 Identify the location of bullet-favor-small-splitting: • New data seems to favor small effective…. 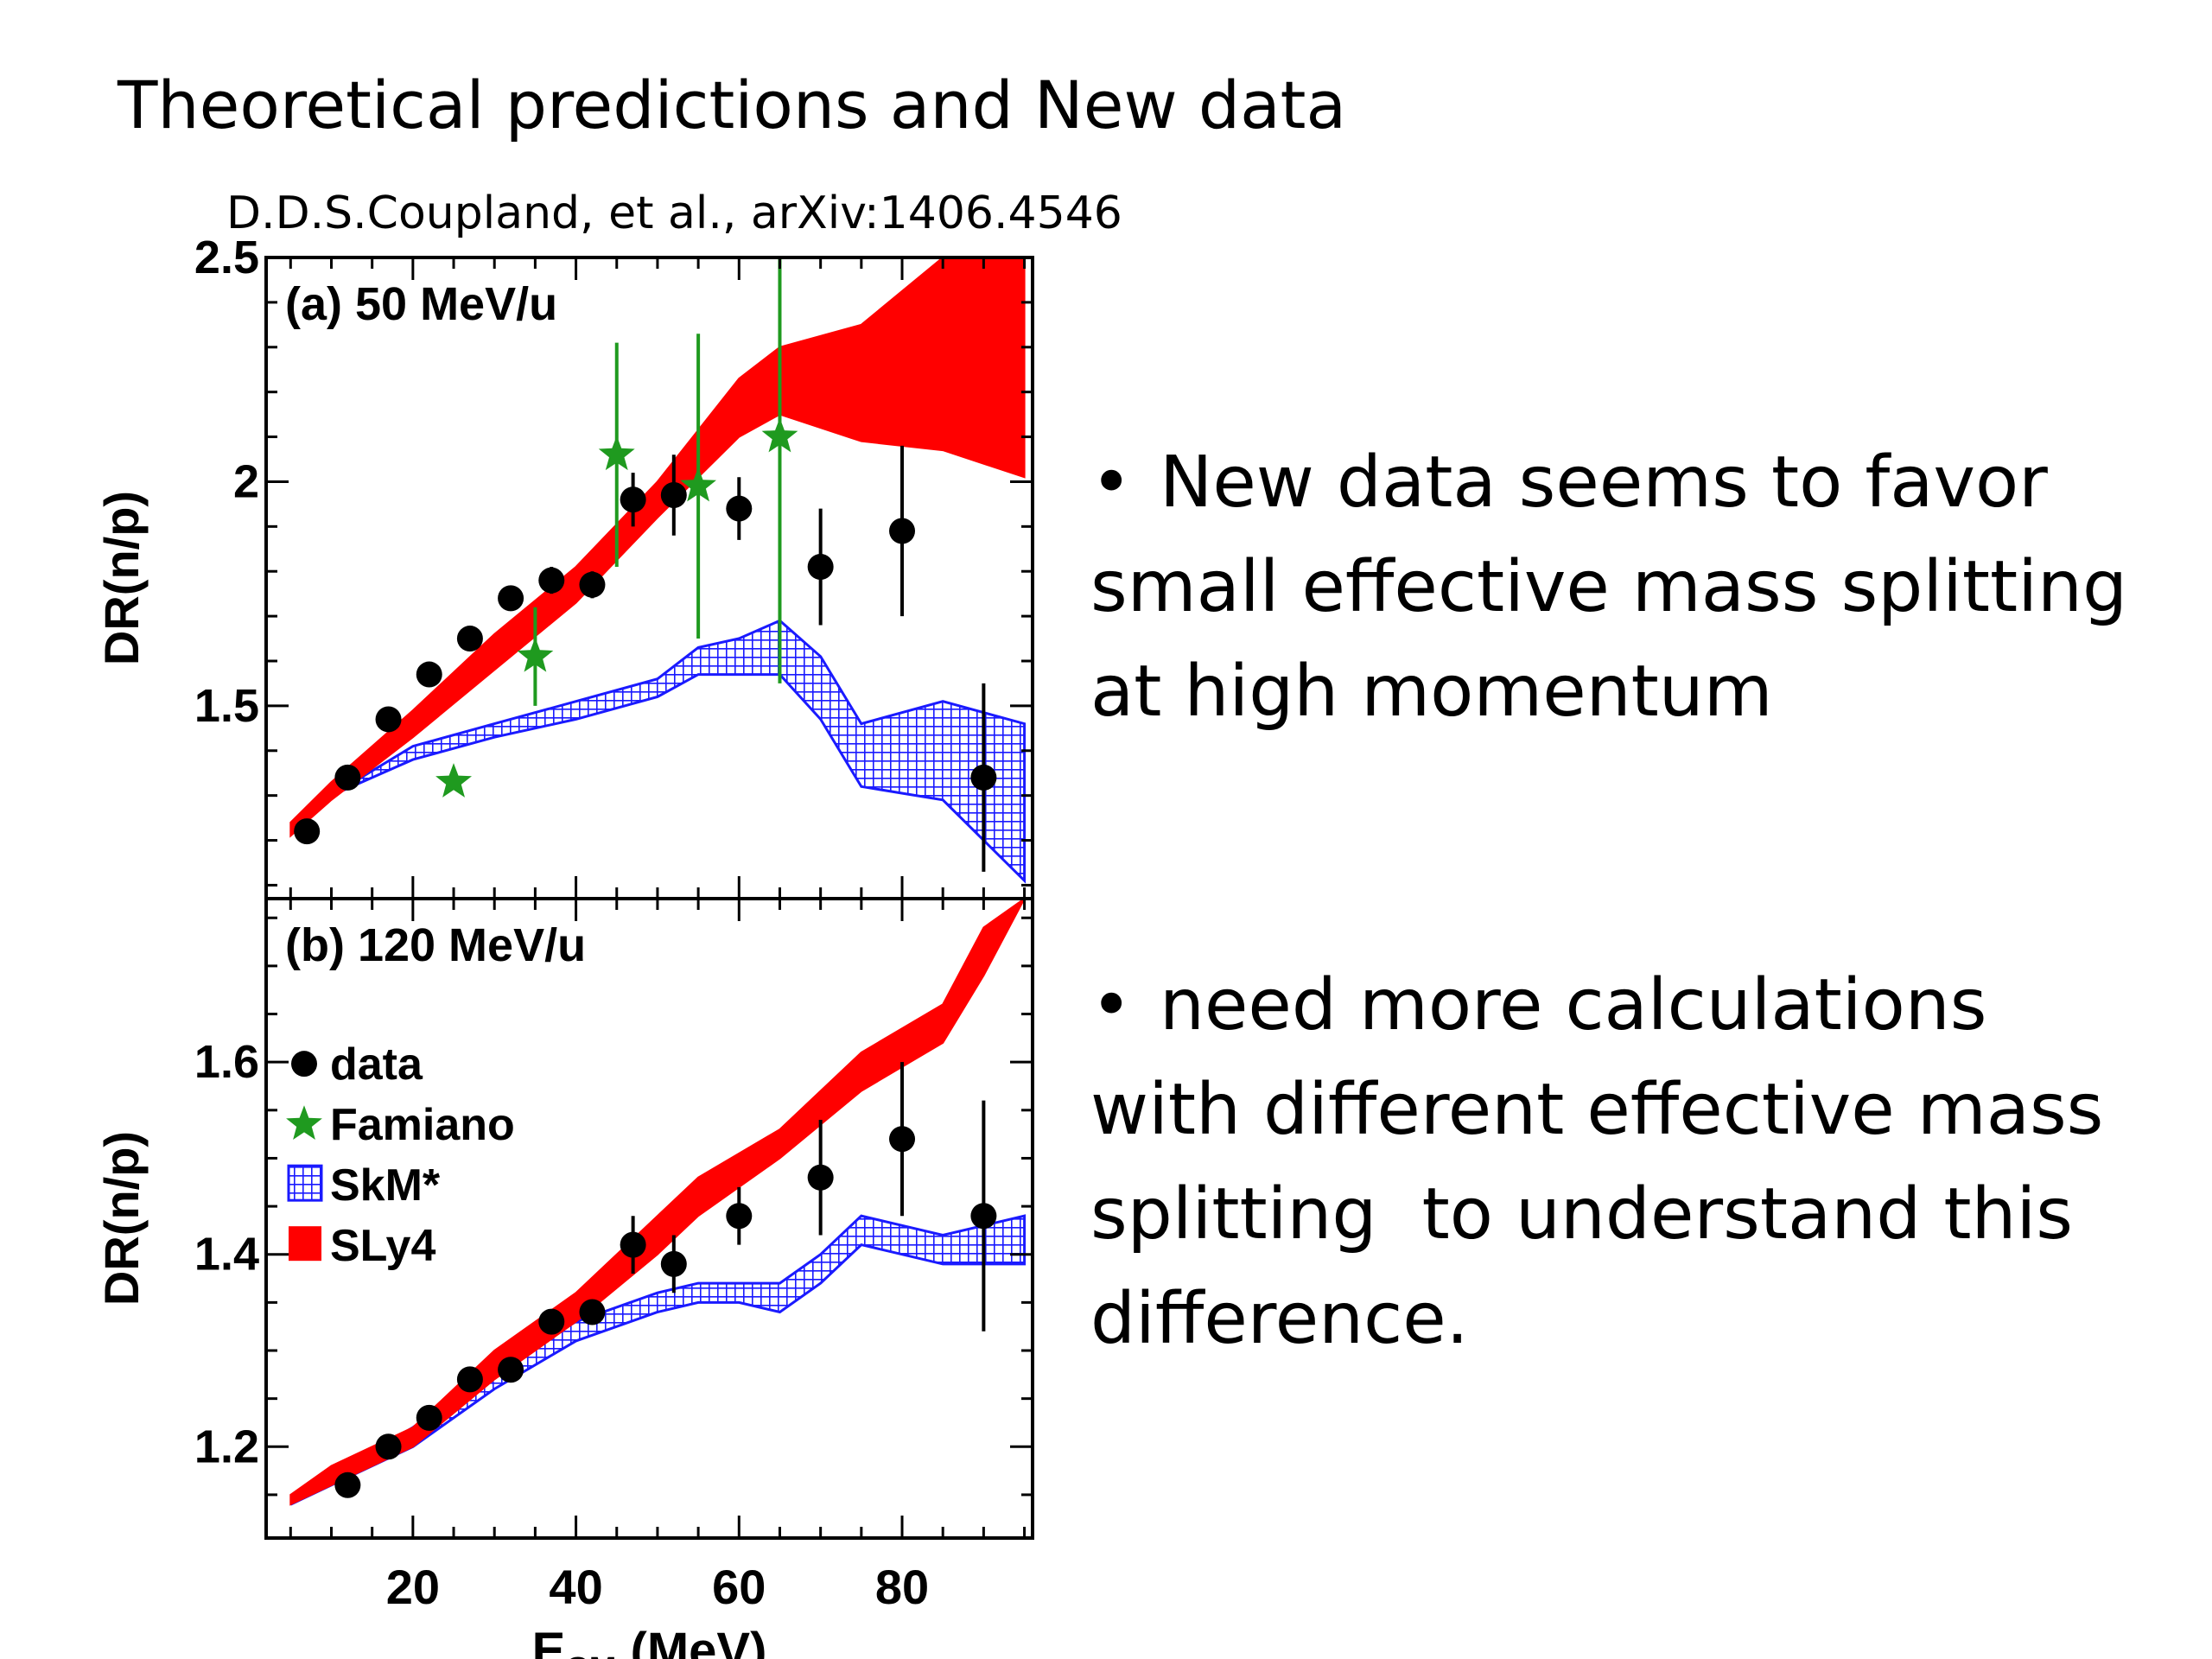
(1621, 587).